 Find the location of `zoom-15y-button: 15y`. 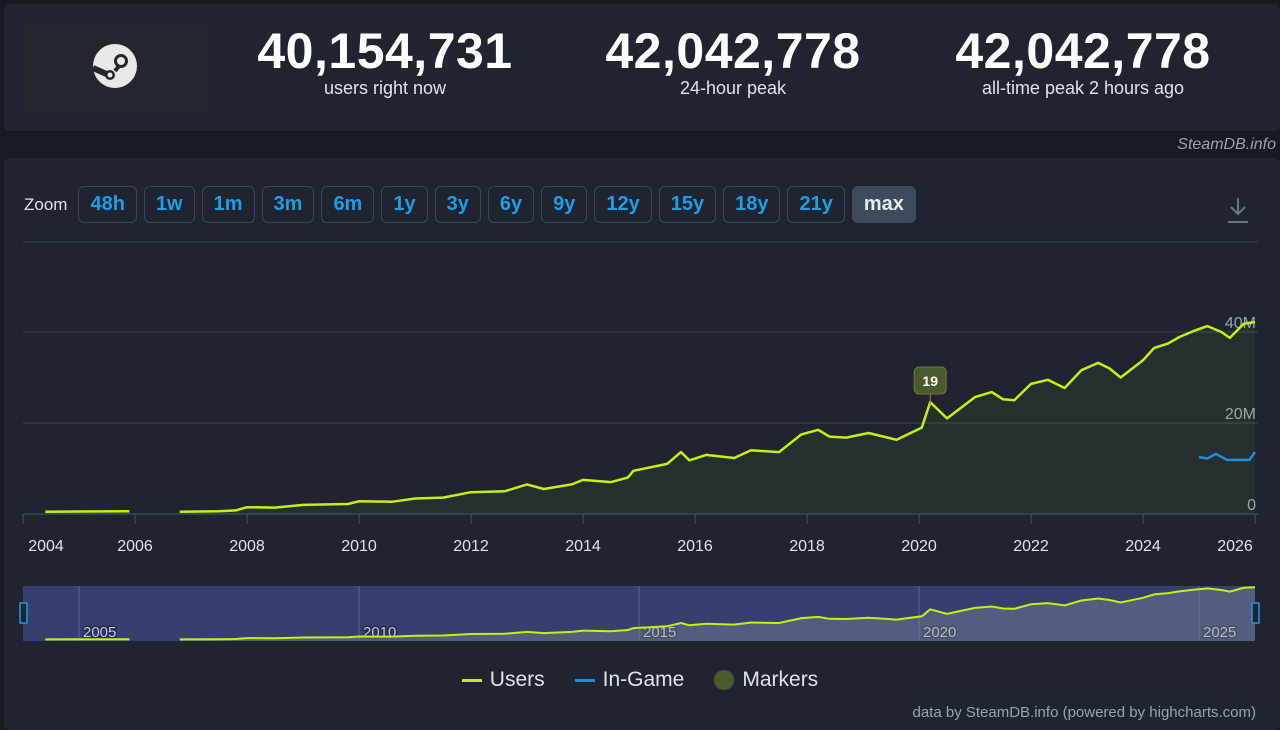

zoom-15y-button: 15y is located at coordinates (687, 204).